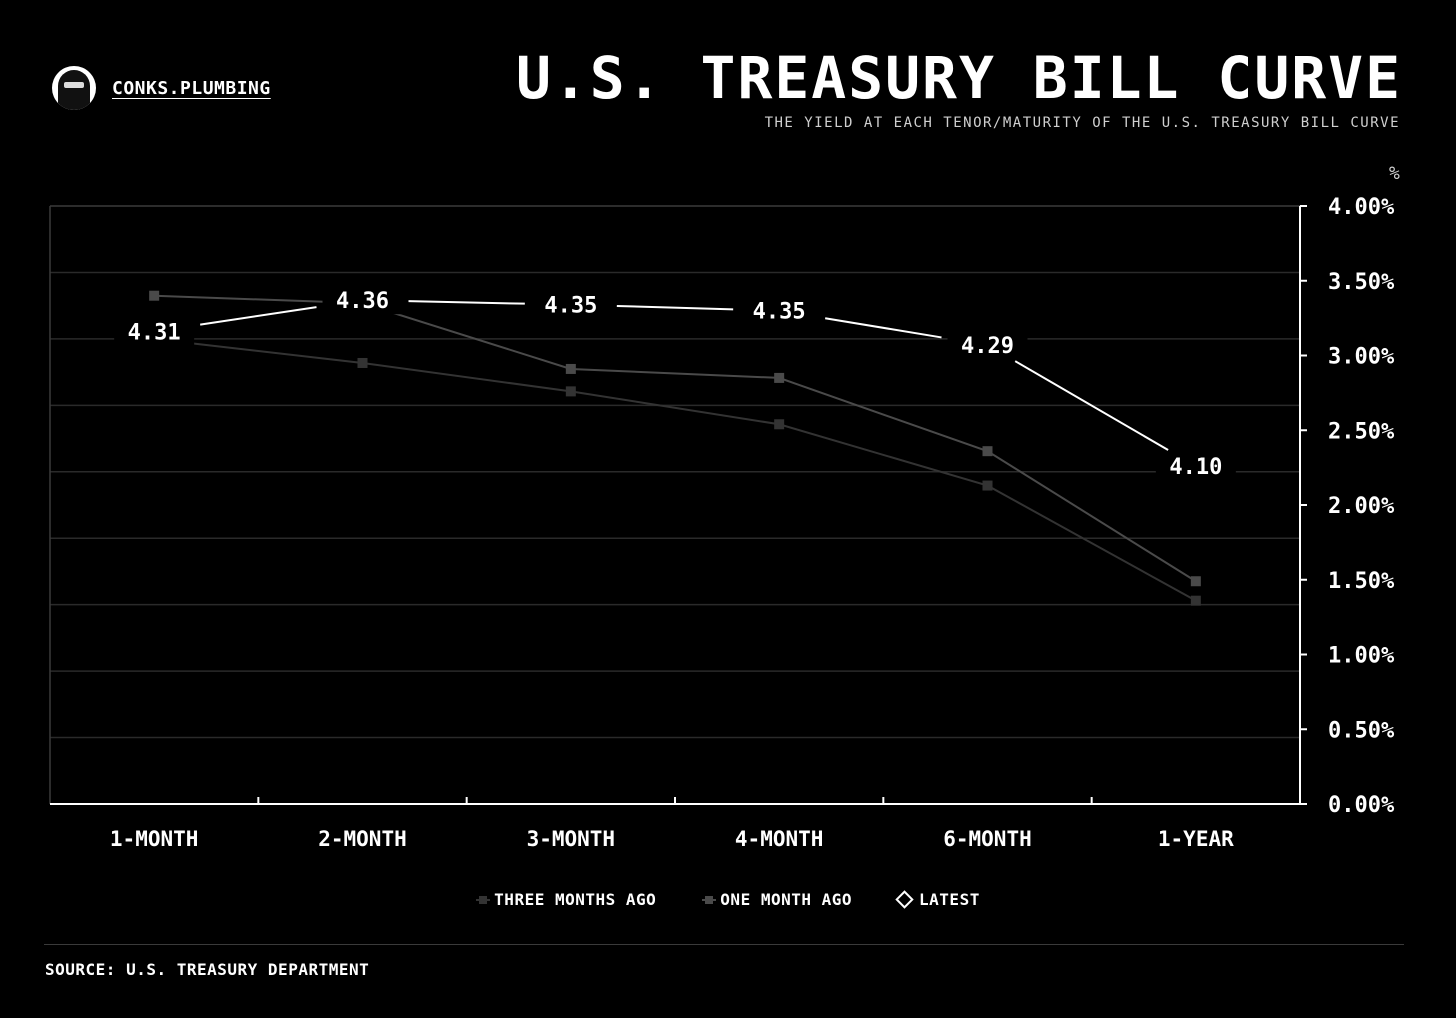 Image resolution: width=1456 pixels, height=1018 pixels. I want to click on legend-label-three-months-ago: THREE MONTHS AGO, so click(575, 899).